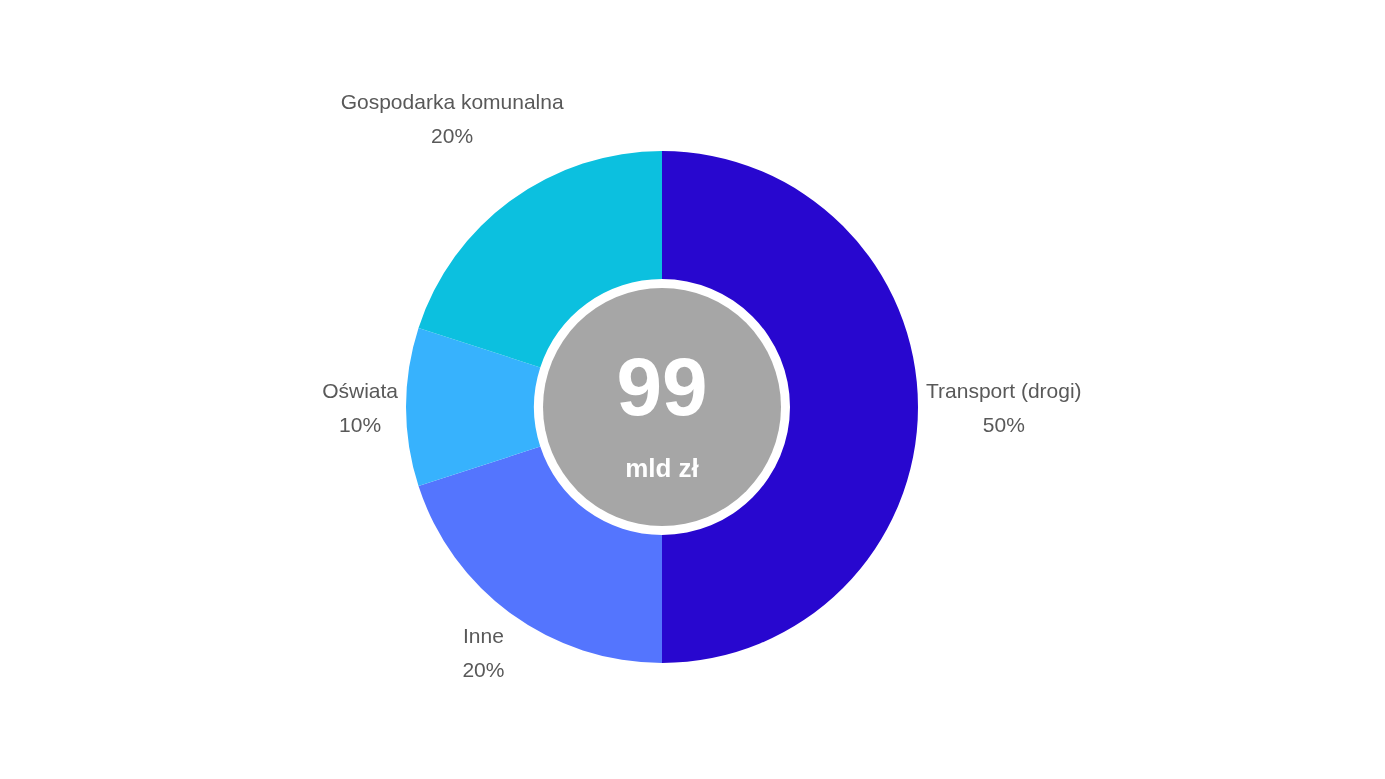 The image size is (1385, 779). What do you see at coordinates (452, 101) in the screenshot?
I see `slice-label: Gospodarka komunalna` at bounding box center [452, 101].